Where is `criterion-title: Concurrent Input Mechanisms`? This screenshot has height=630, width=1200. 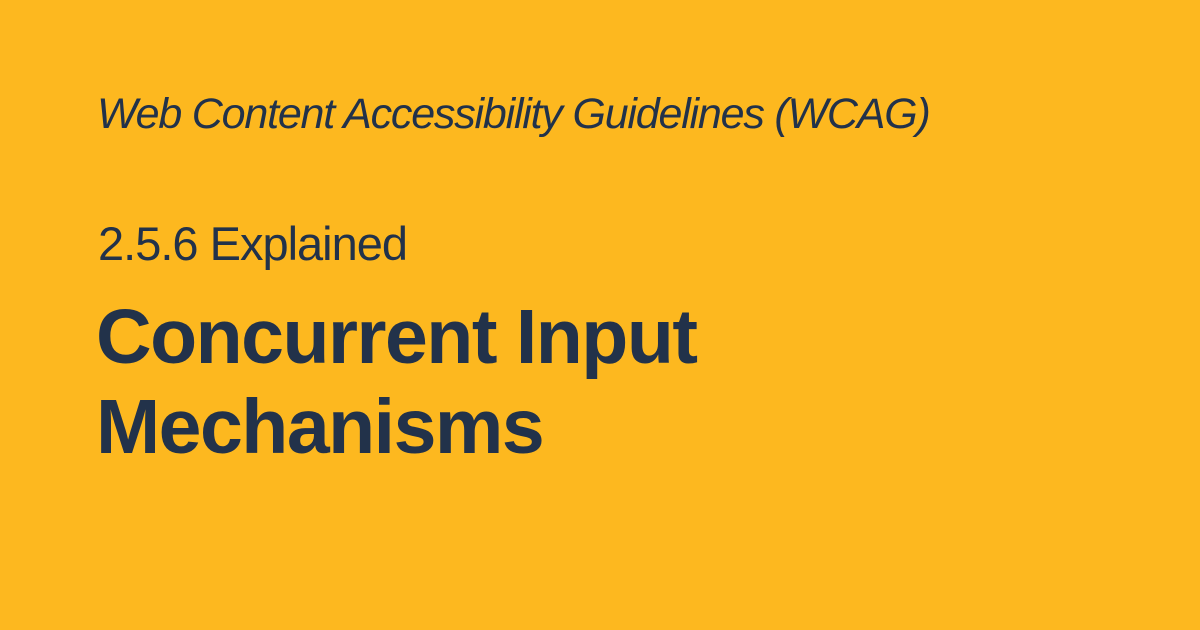 criterion-title: Concurrent Input Mechanisms is located at coordinates (397, 382).